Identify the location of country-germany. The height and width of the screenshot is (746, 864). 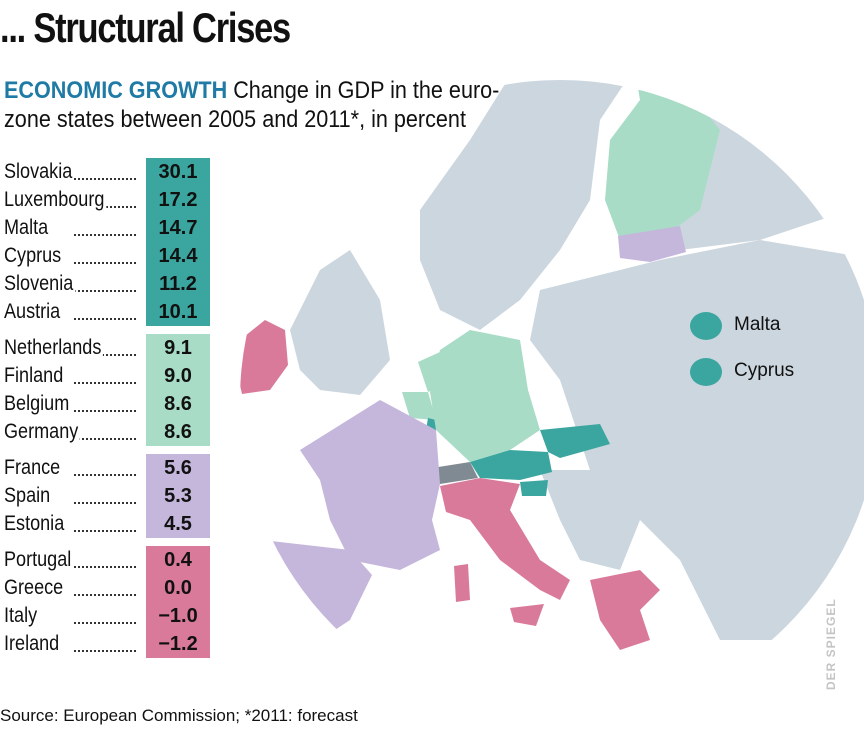
(485, 396).